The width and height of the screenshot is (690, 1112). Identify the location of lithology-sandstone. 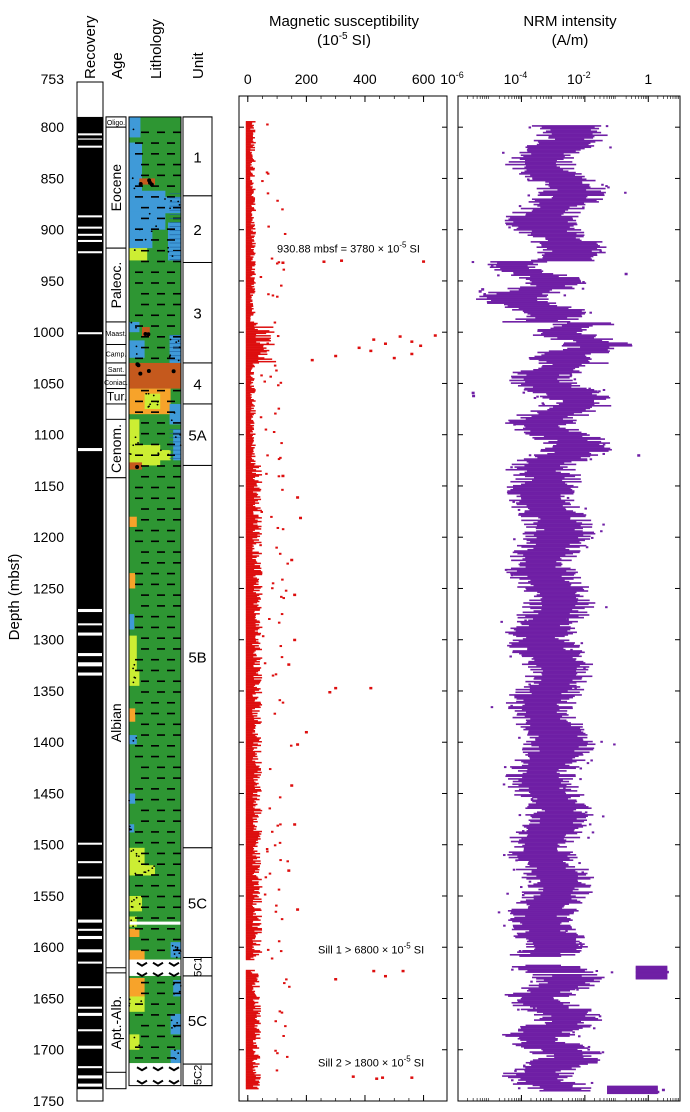
(145, 455).